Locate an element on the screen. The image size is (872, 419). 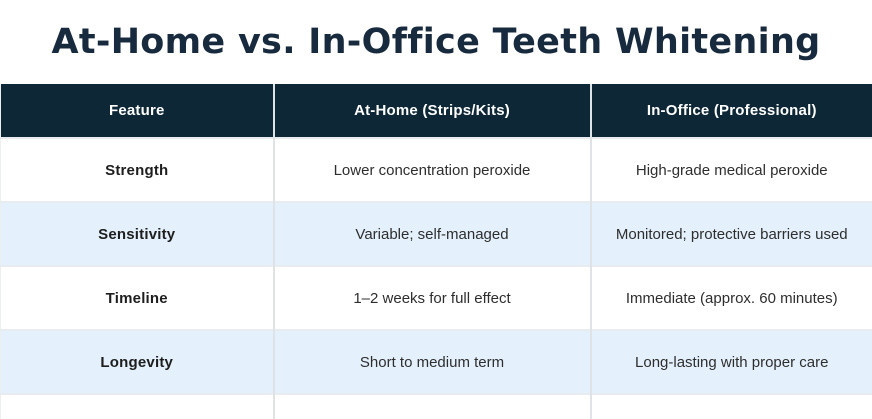
at-home-cell: Budget-friendly is located at coordinates (431, 406).